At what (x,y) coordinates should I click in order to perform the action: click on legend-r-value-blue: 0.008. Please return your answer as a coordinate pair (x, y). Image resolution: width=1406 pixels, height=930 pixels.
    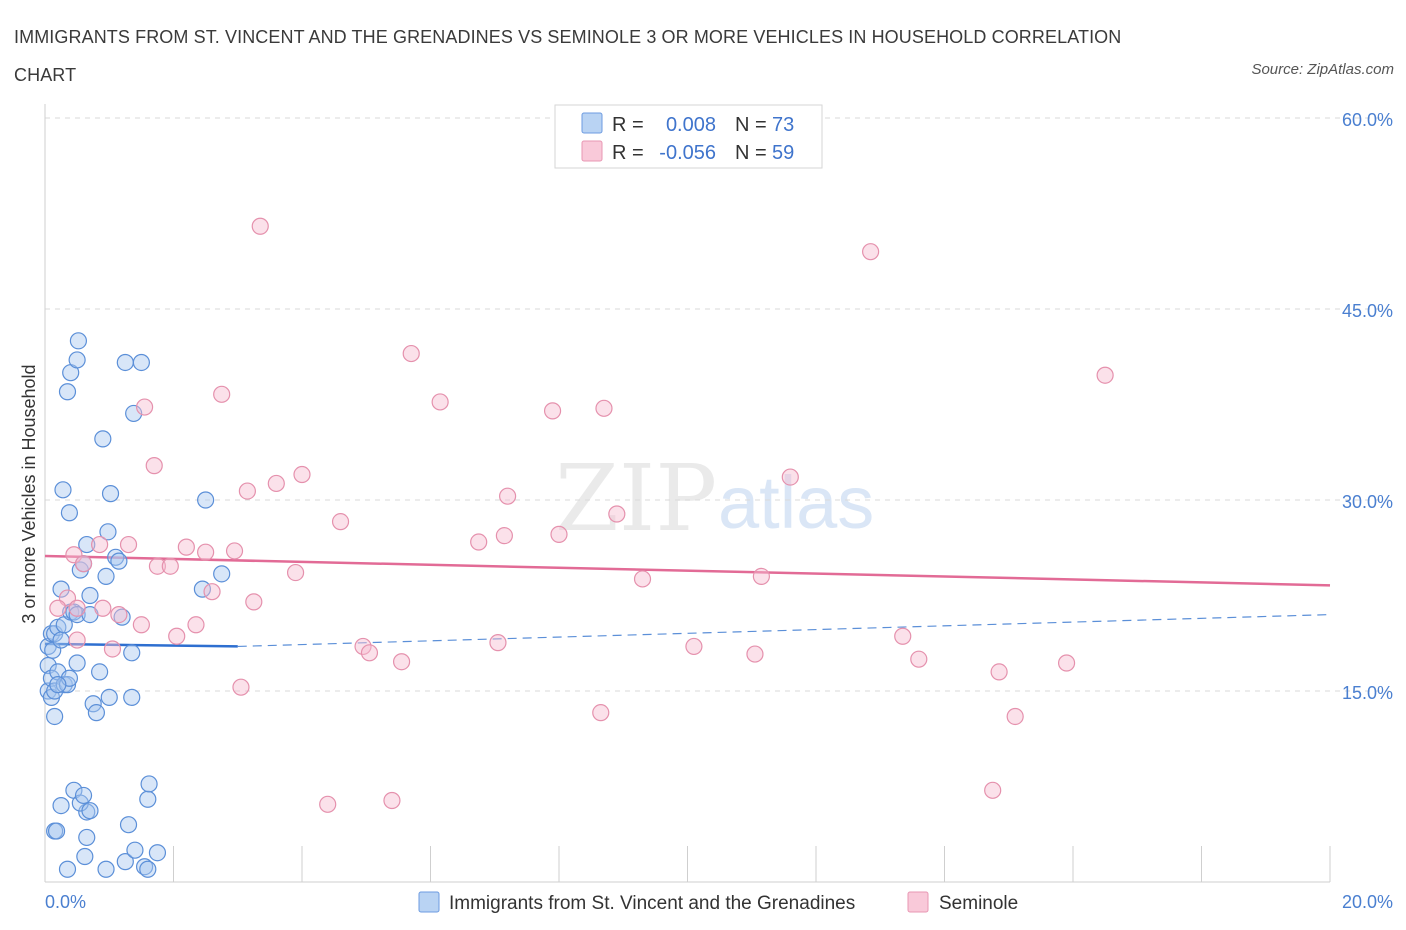
    Looking at the image, I should click on (691, 125).